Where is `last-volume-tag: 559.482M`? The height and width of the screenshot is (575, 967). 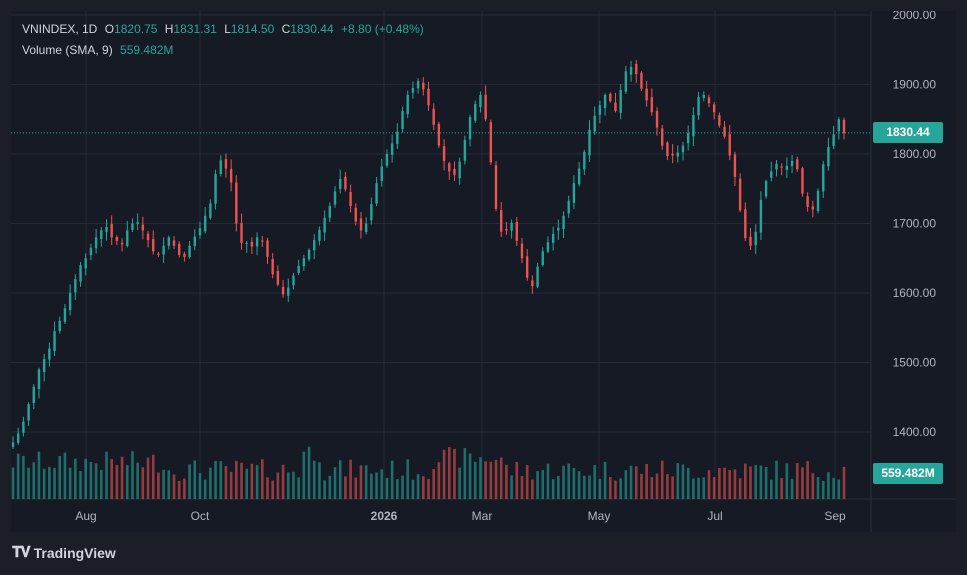
last-volume-tag: 559.482M is located at coordinates (908, 473).